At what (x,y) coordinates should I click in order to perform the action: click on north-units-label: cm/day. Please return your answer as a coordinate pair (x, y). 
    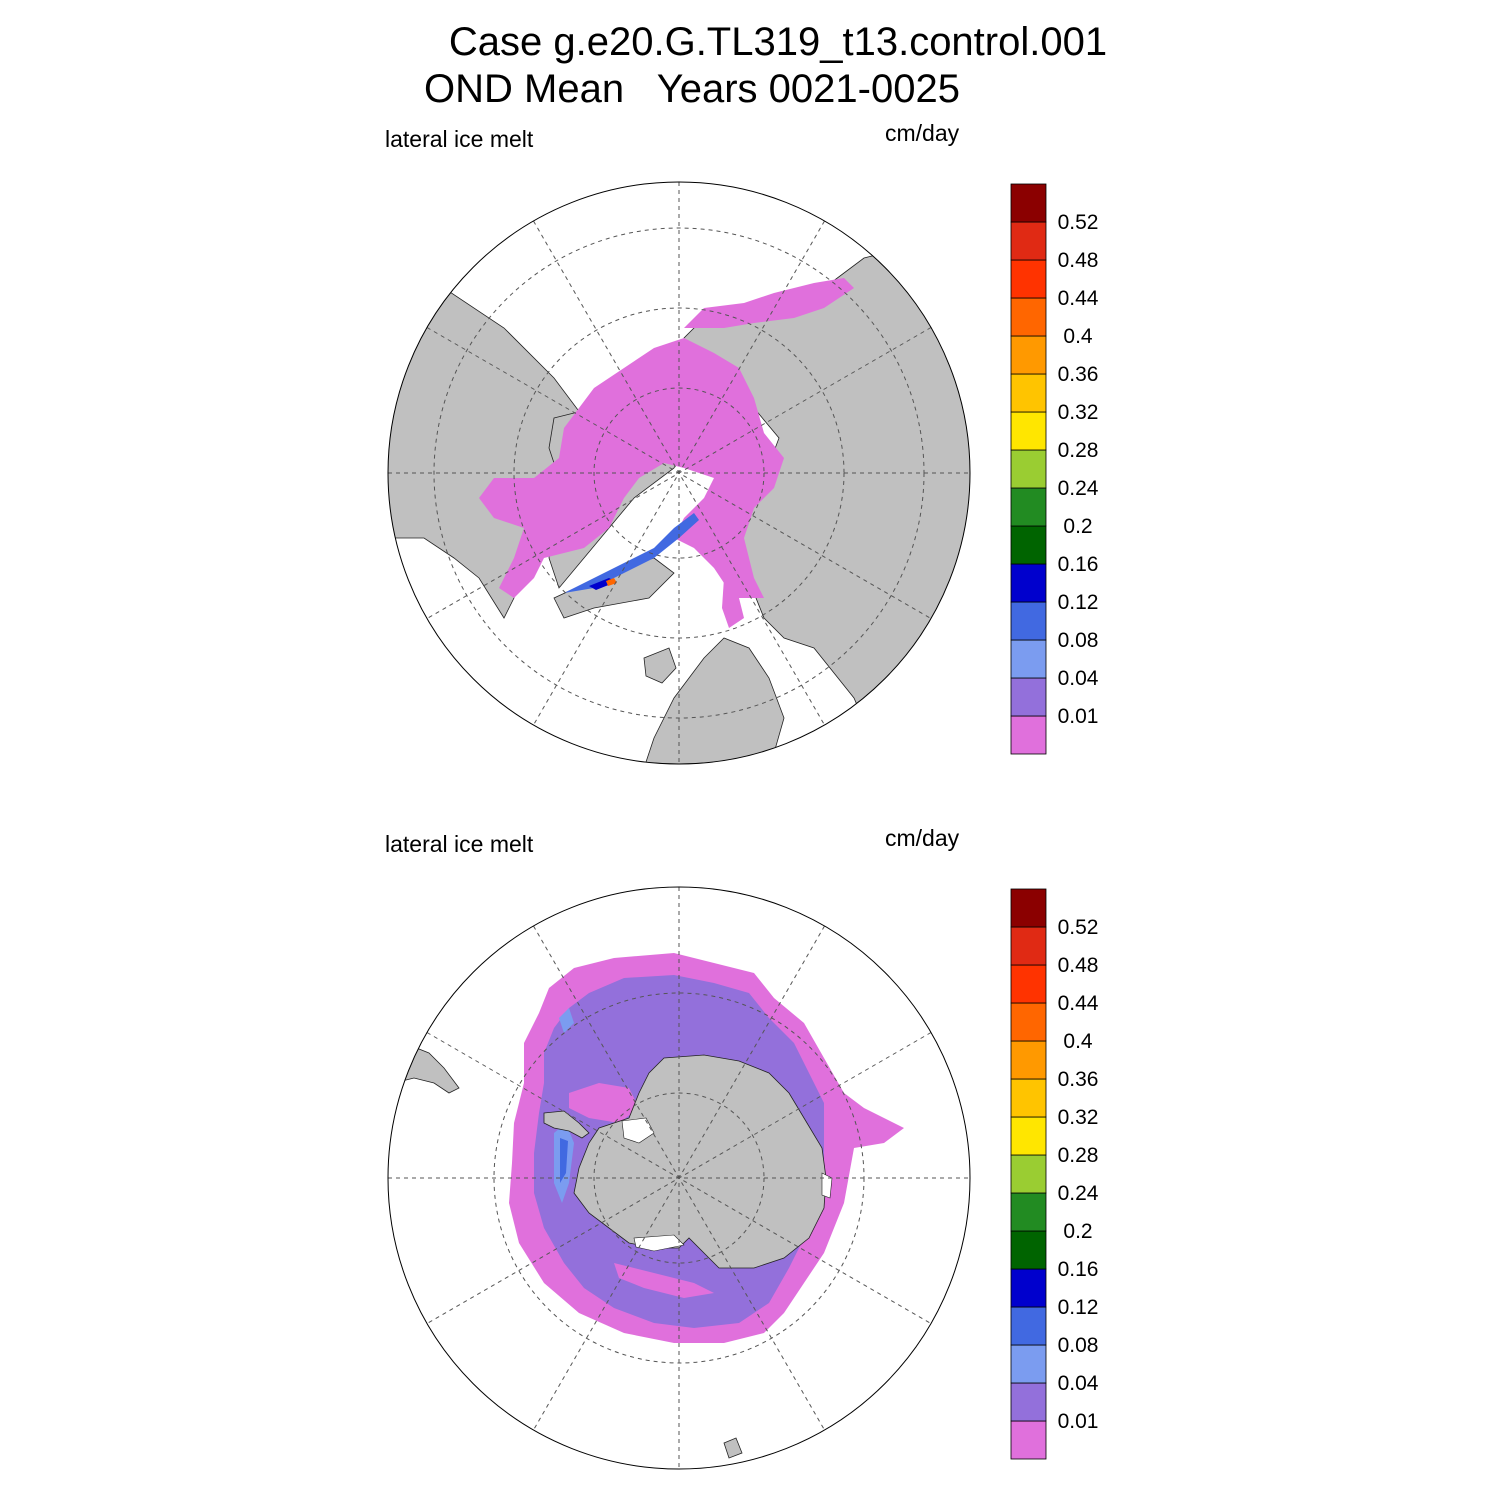
    Looking at the image, I should click on (922, 133).